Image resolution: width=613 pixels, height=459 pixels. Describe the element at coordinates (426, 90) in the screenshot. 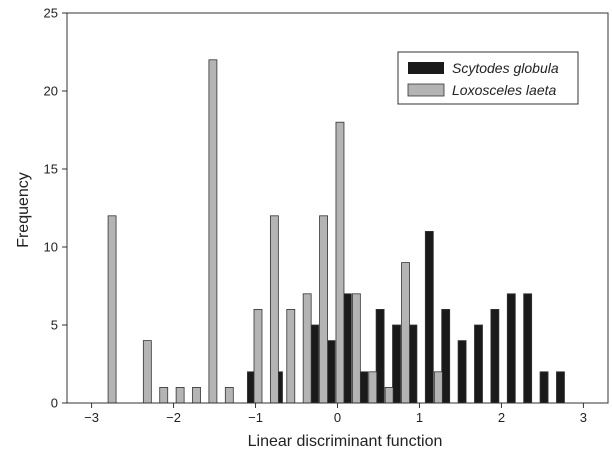

I see `legend-swatch-loxosceles` at that location.